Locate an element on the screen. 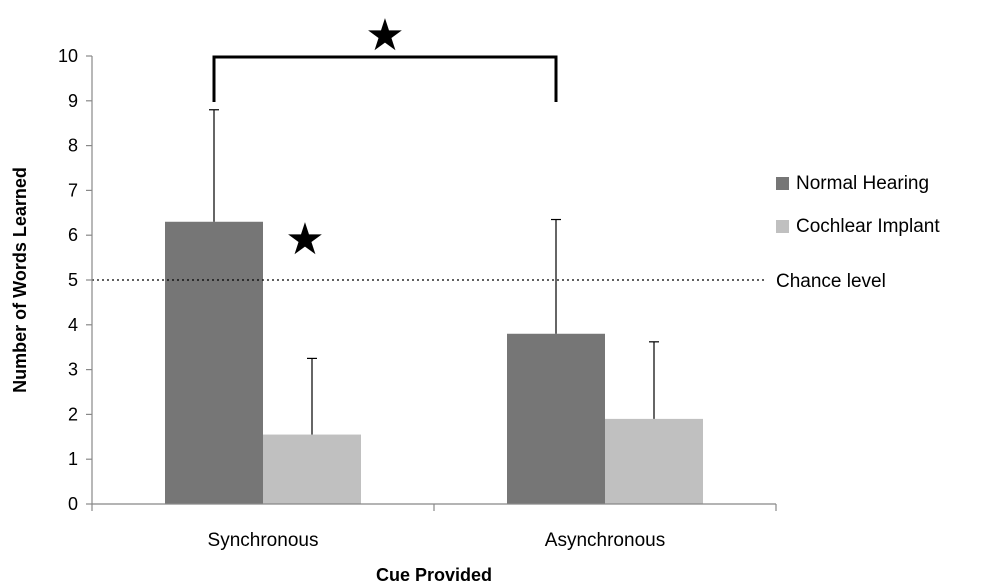  legend-label: Cochlear Implant is located at coordinates (868, 226).